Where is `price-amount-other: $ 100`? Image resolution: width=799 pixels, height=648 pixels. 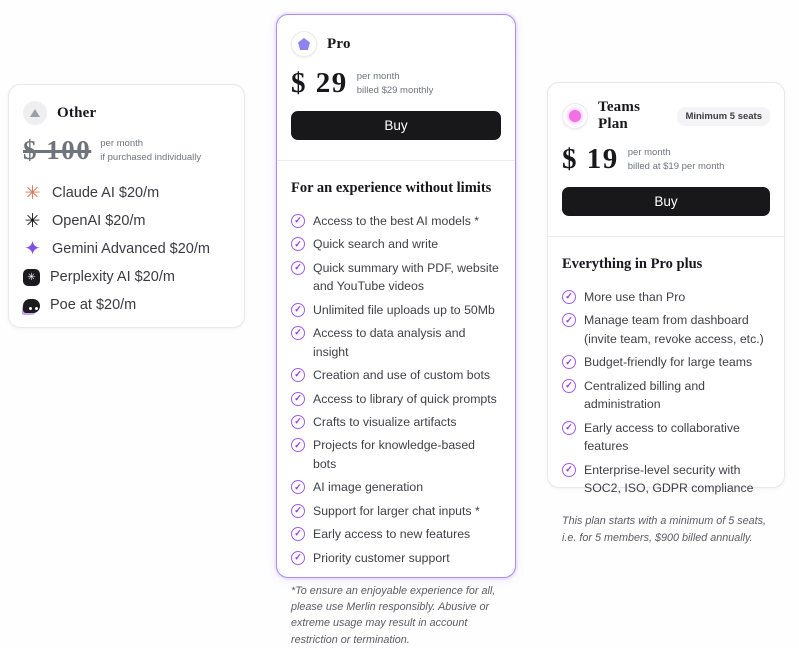
price-amount-other: $ 100 is located at coordinates (57, 150).